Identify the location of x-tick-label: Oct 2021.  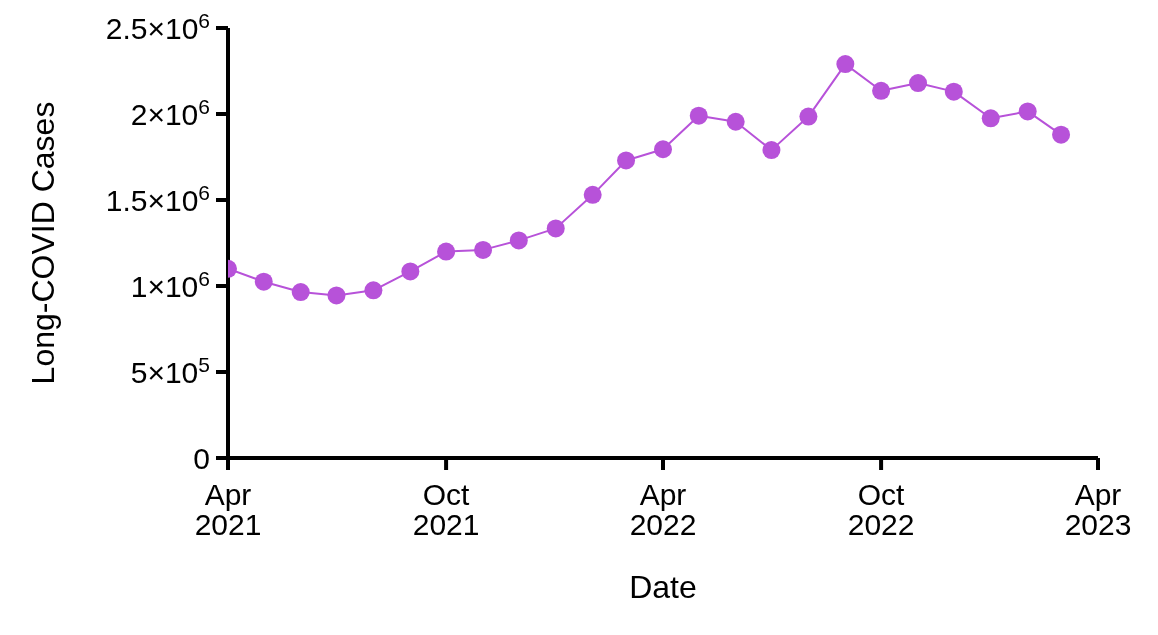
(446, 509).